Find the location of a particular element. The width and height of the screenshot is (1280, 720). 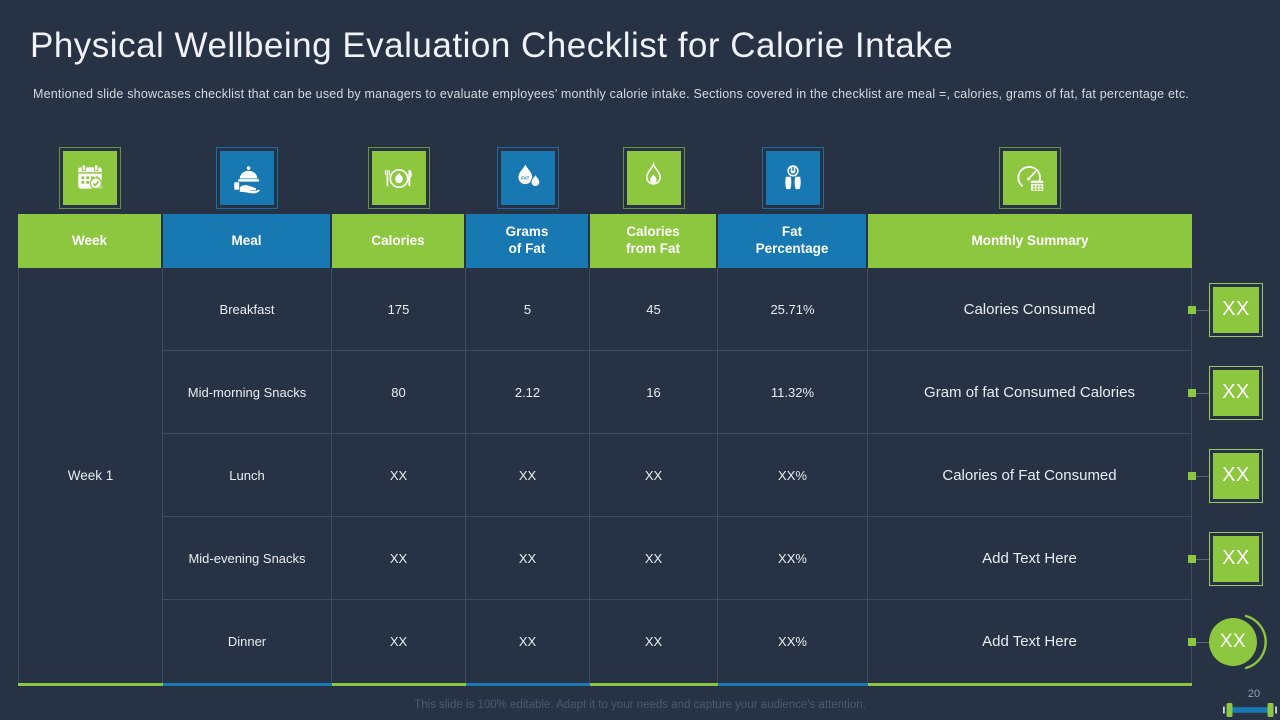

icon-tile-monthly-summary is located at coordinates (1030, 178).